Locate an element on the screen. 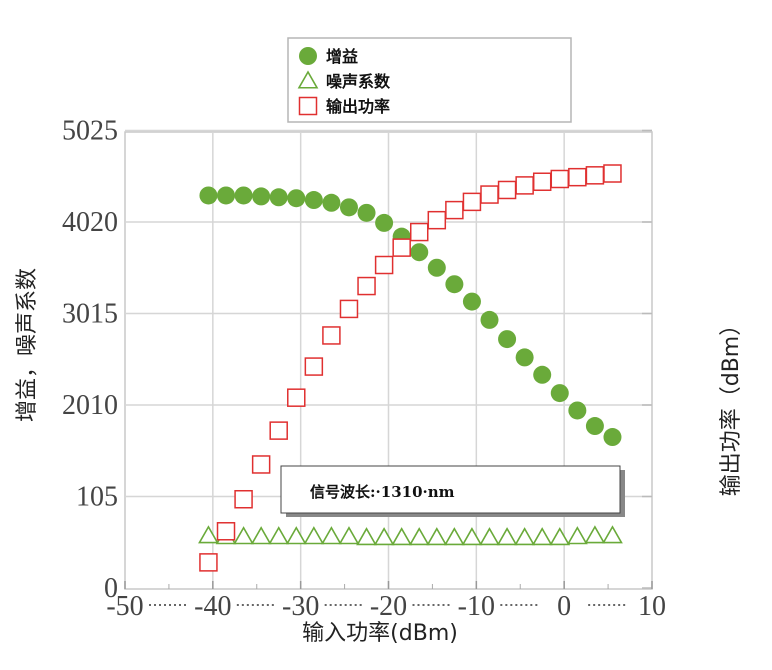  x-tick-label: 10 is located at coordinates (652, 606).